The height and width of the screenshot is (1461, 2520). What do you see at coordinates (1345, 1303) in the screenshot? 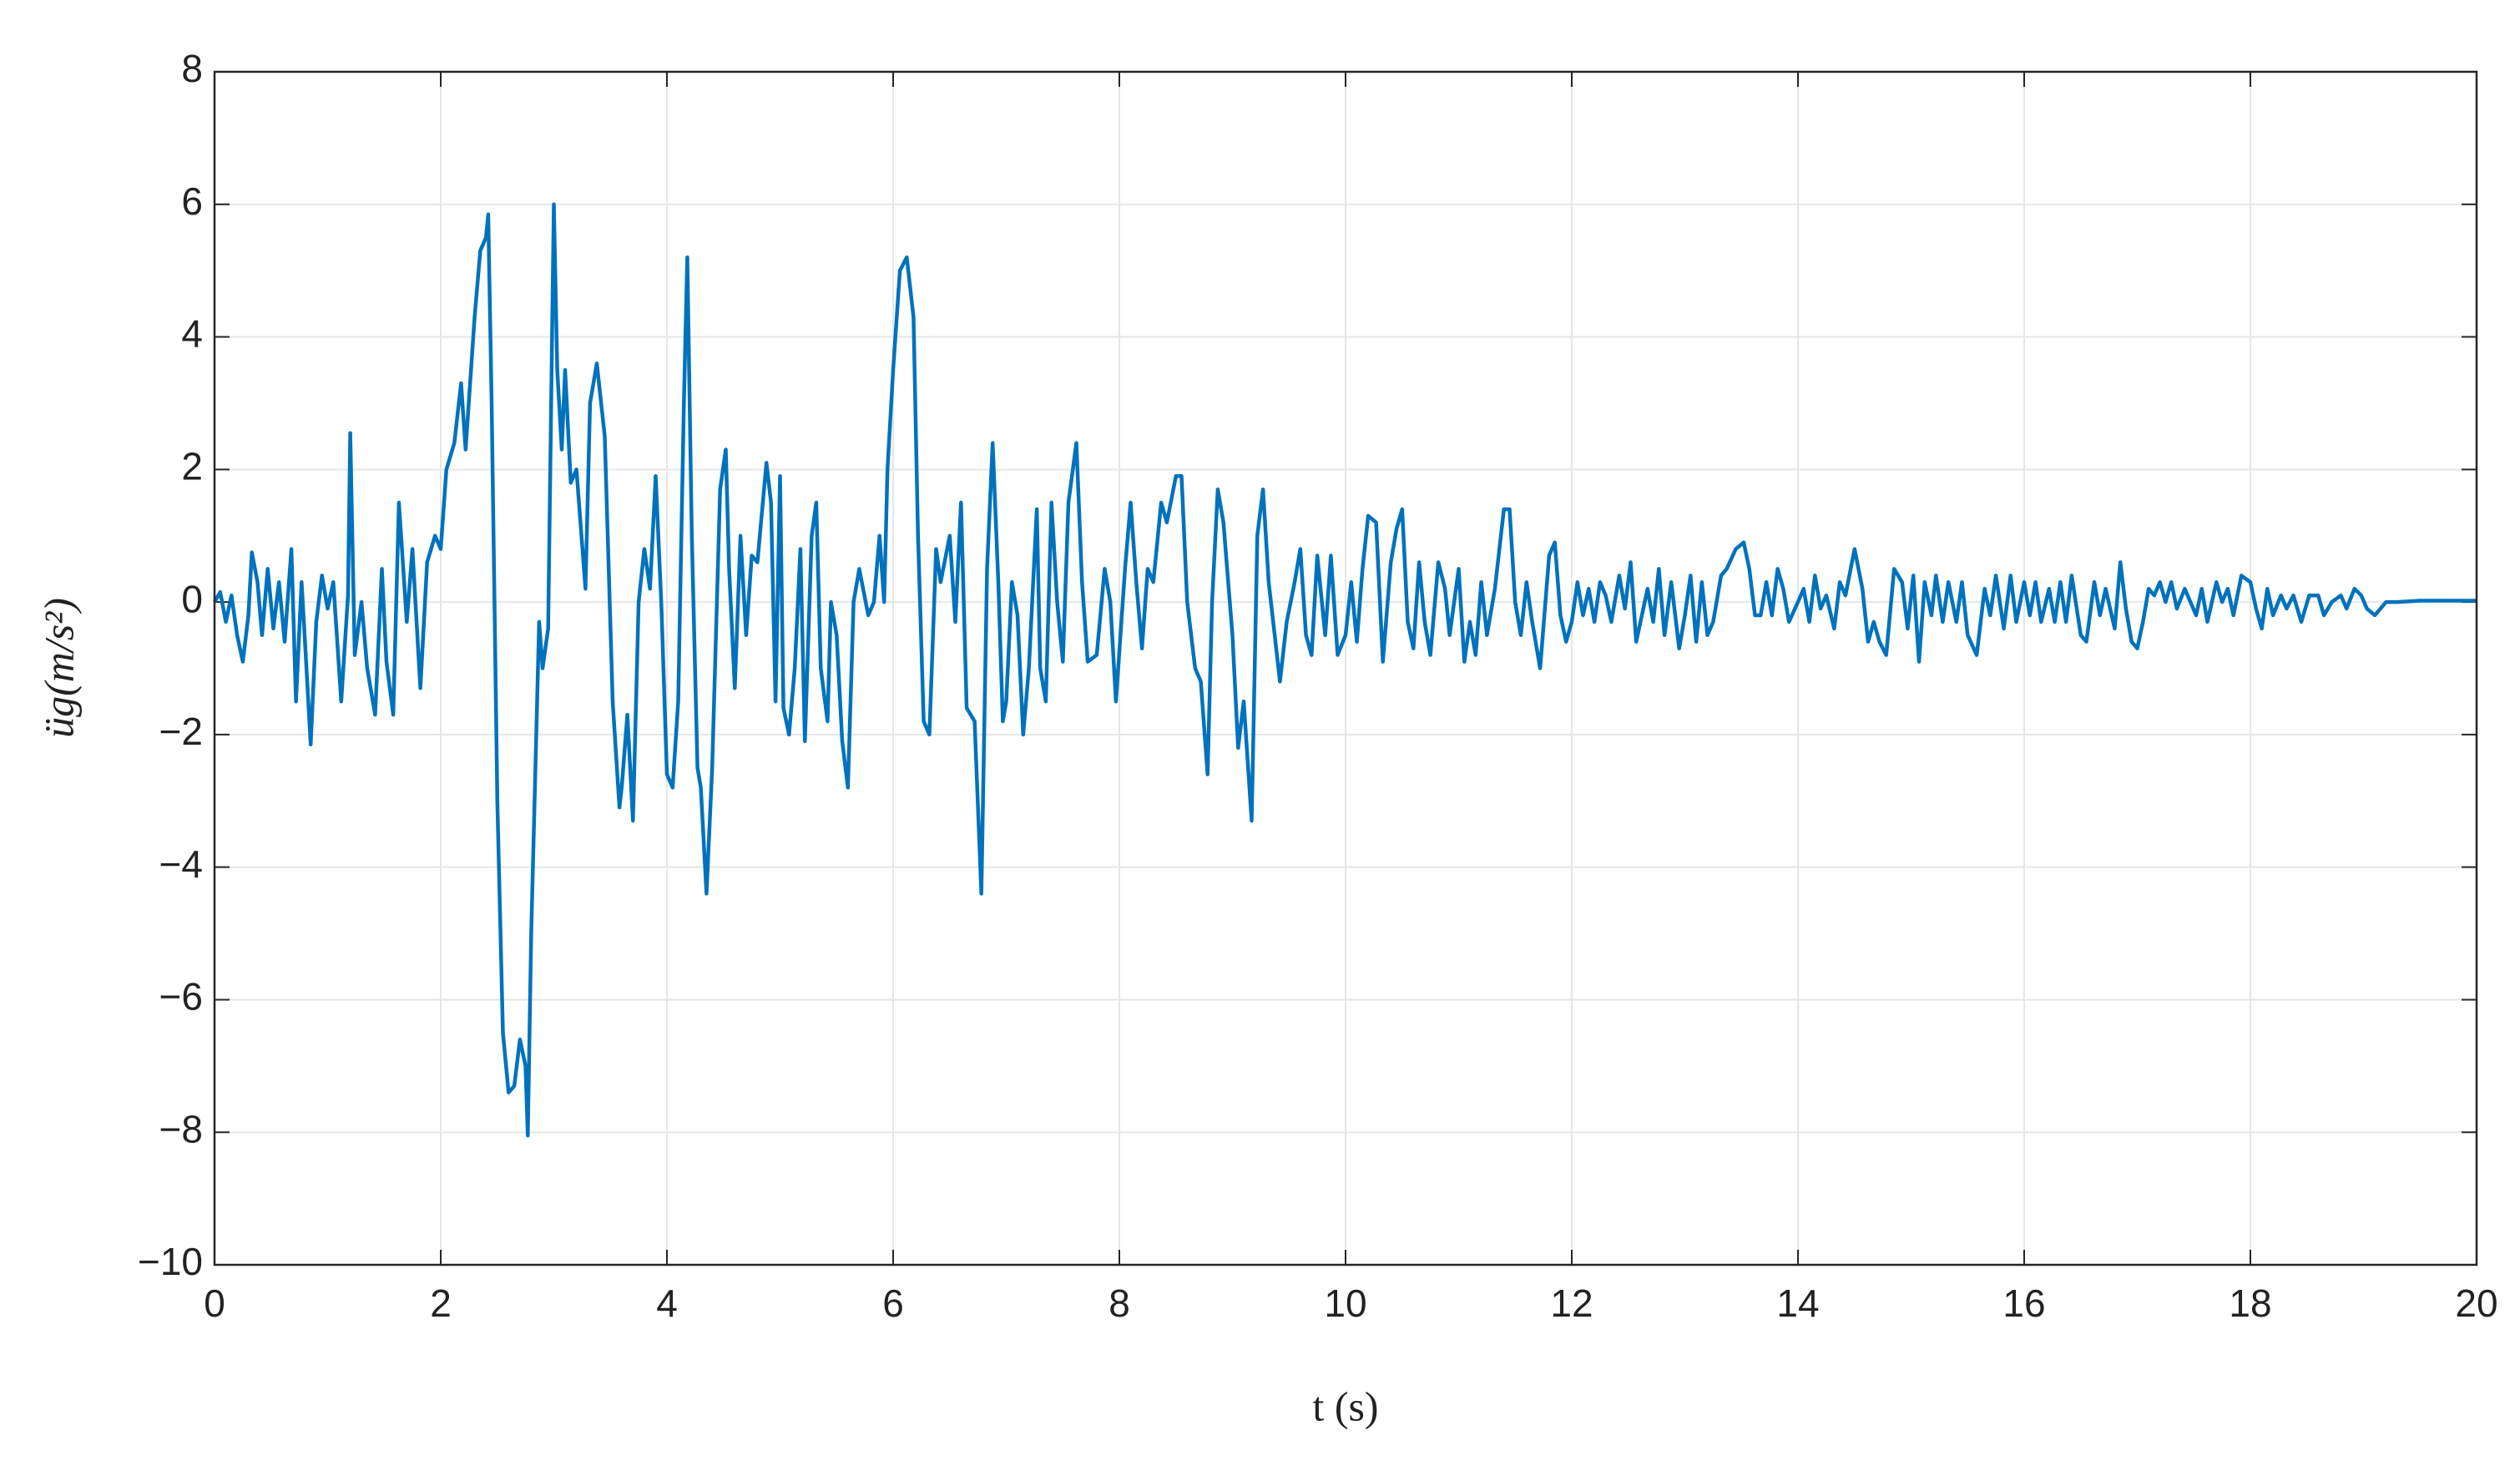
I see `x-tick-label: 10` at bounding box center [1345, 1303].